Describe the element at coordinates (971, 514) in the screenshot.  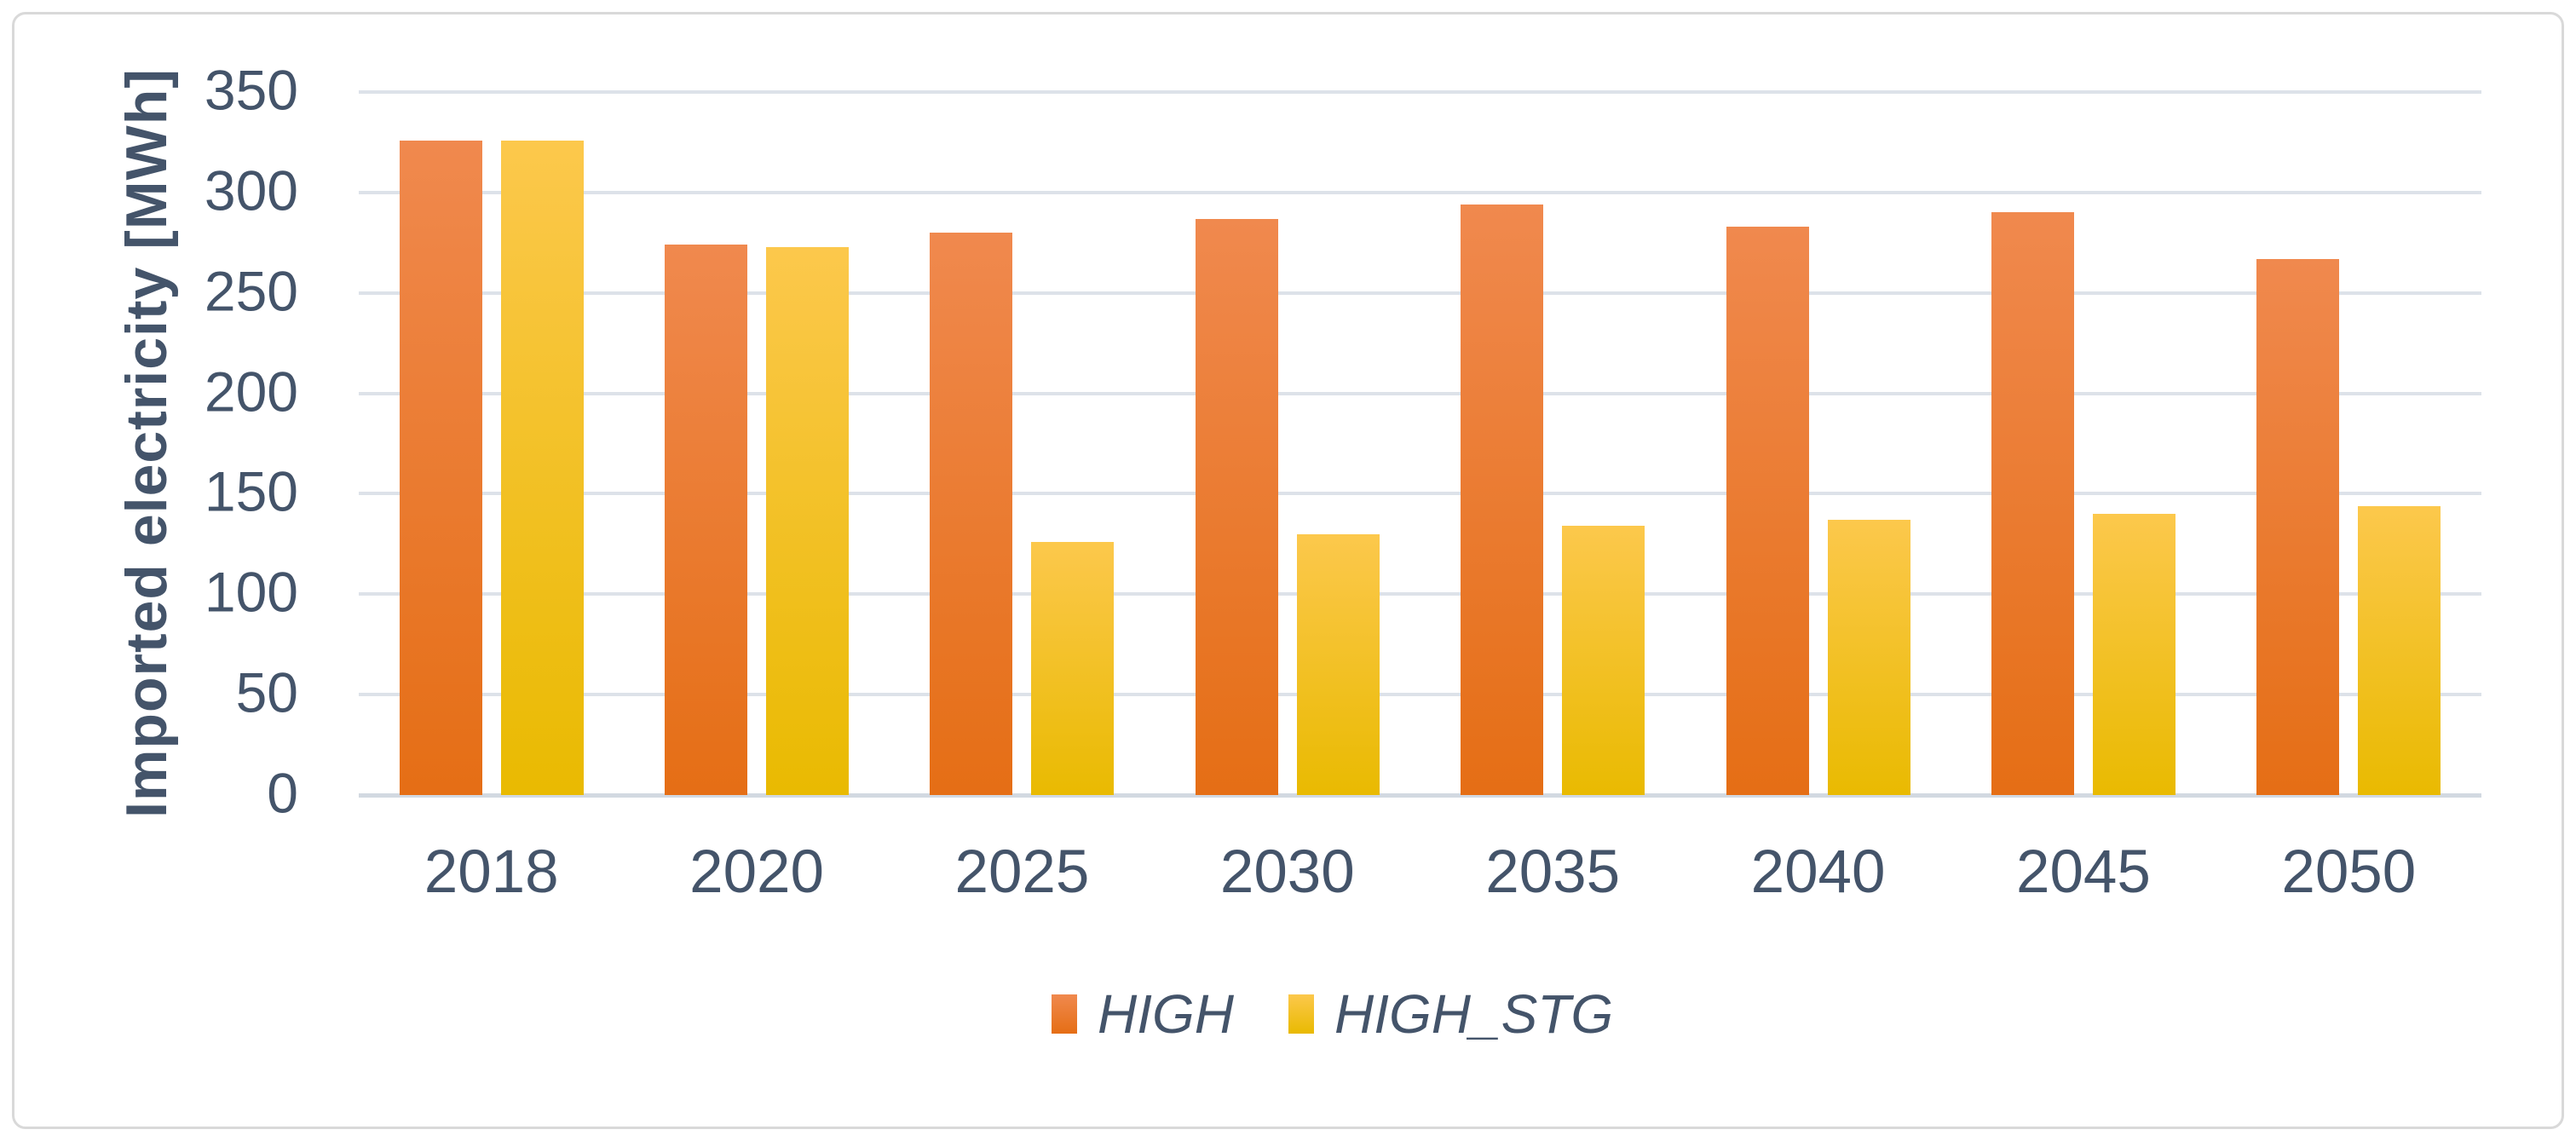
I see `bar-high-2025` at that location.